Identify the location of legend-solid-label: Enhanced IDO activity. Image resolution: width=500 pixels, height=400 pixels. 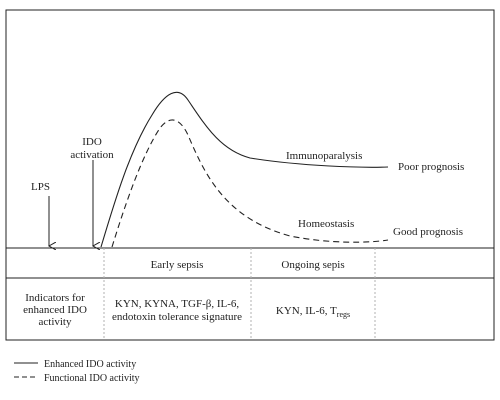
(90, 364).